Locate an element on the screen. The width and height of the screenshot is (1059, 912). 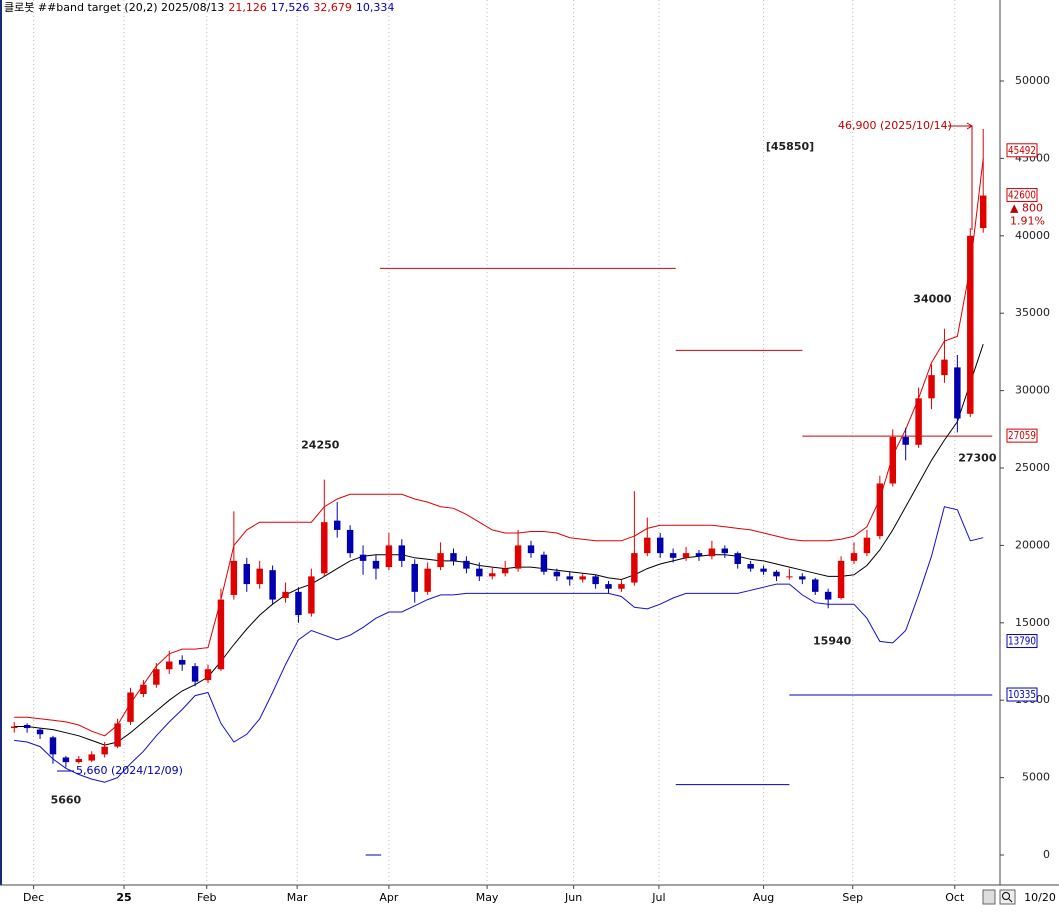
header-label: 클로봇 ##band target (20,2) 2025/08/13 is located at coordinates (114, 7).